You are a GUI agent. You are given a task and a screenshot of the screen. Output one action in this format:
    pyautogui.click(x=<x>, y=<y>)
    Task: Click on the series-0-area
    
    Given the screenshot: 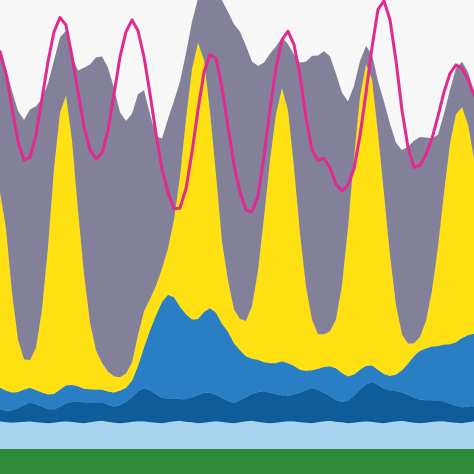 What is the action you would take?
    pyautogui.click(x=237, y=461)
    